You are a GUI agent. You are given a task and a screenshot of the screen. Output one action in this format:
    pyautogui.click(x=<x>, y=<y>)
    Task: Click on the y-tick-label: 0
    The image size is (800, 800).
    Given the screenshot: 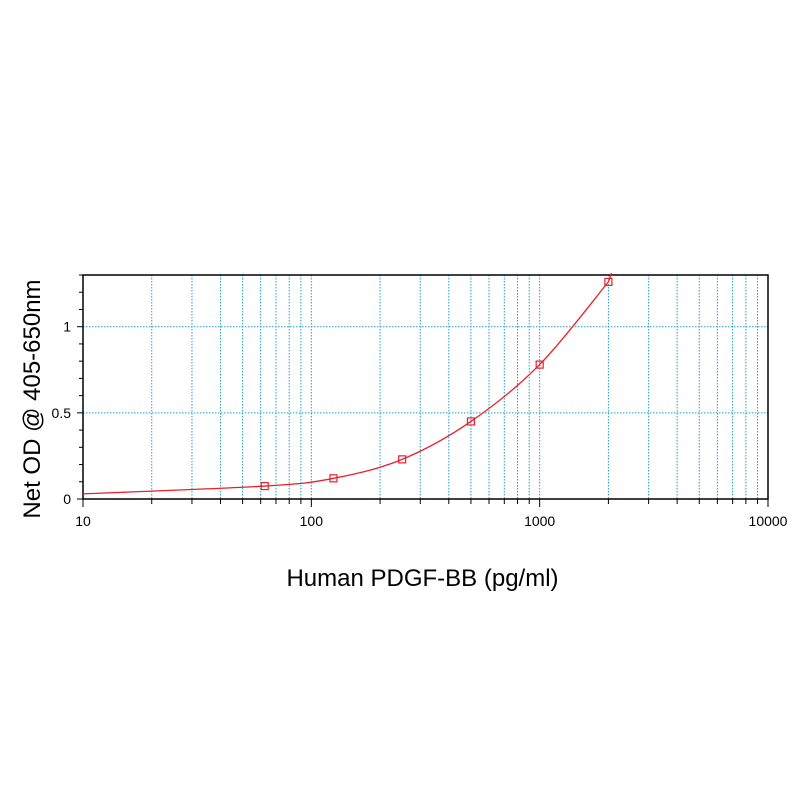 What is the action you would take?
    pyautogui.click(x=67, y=499)
    